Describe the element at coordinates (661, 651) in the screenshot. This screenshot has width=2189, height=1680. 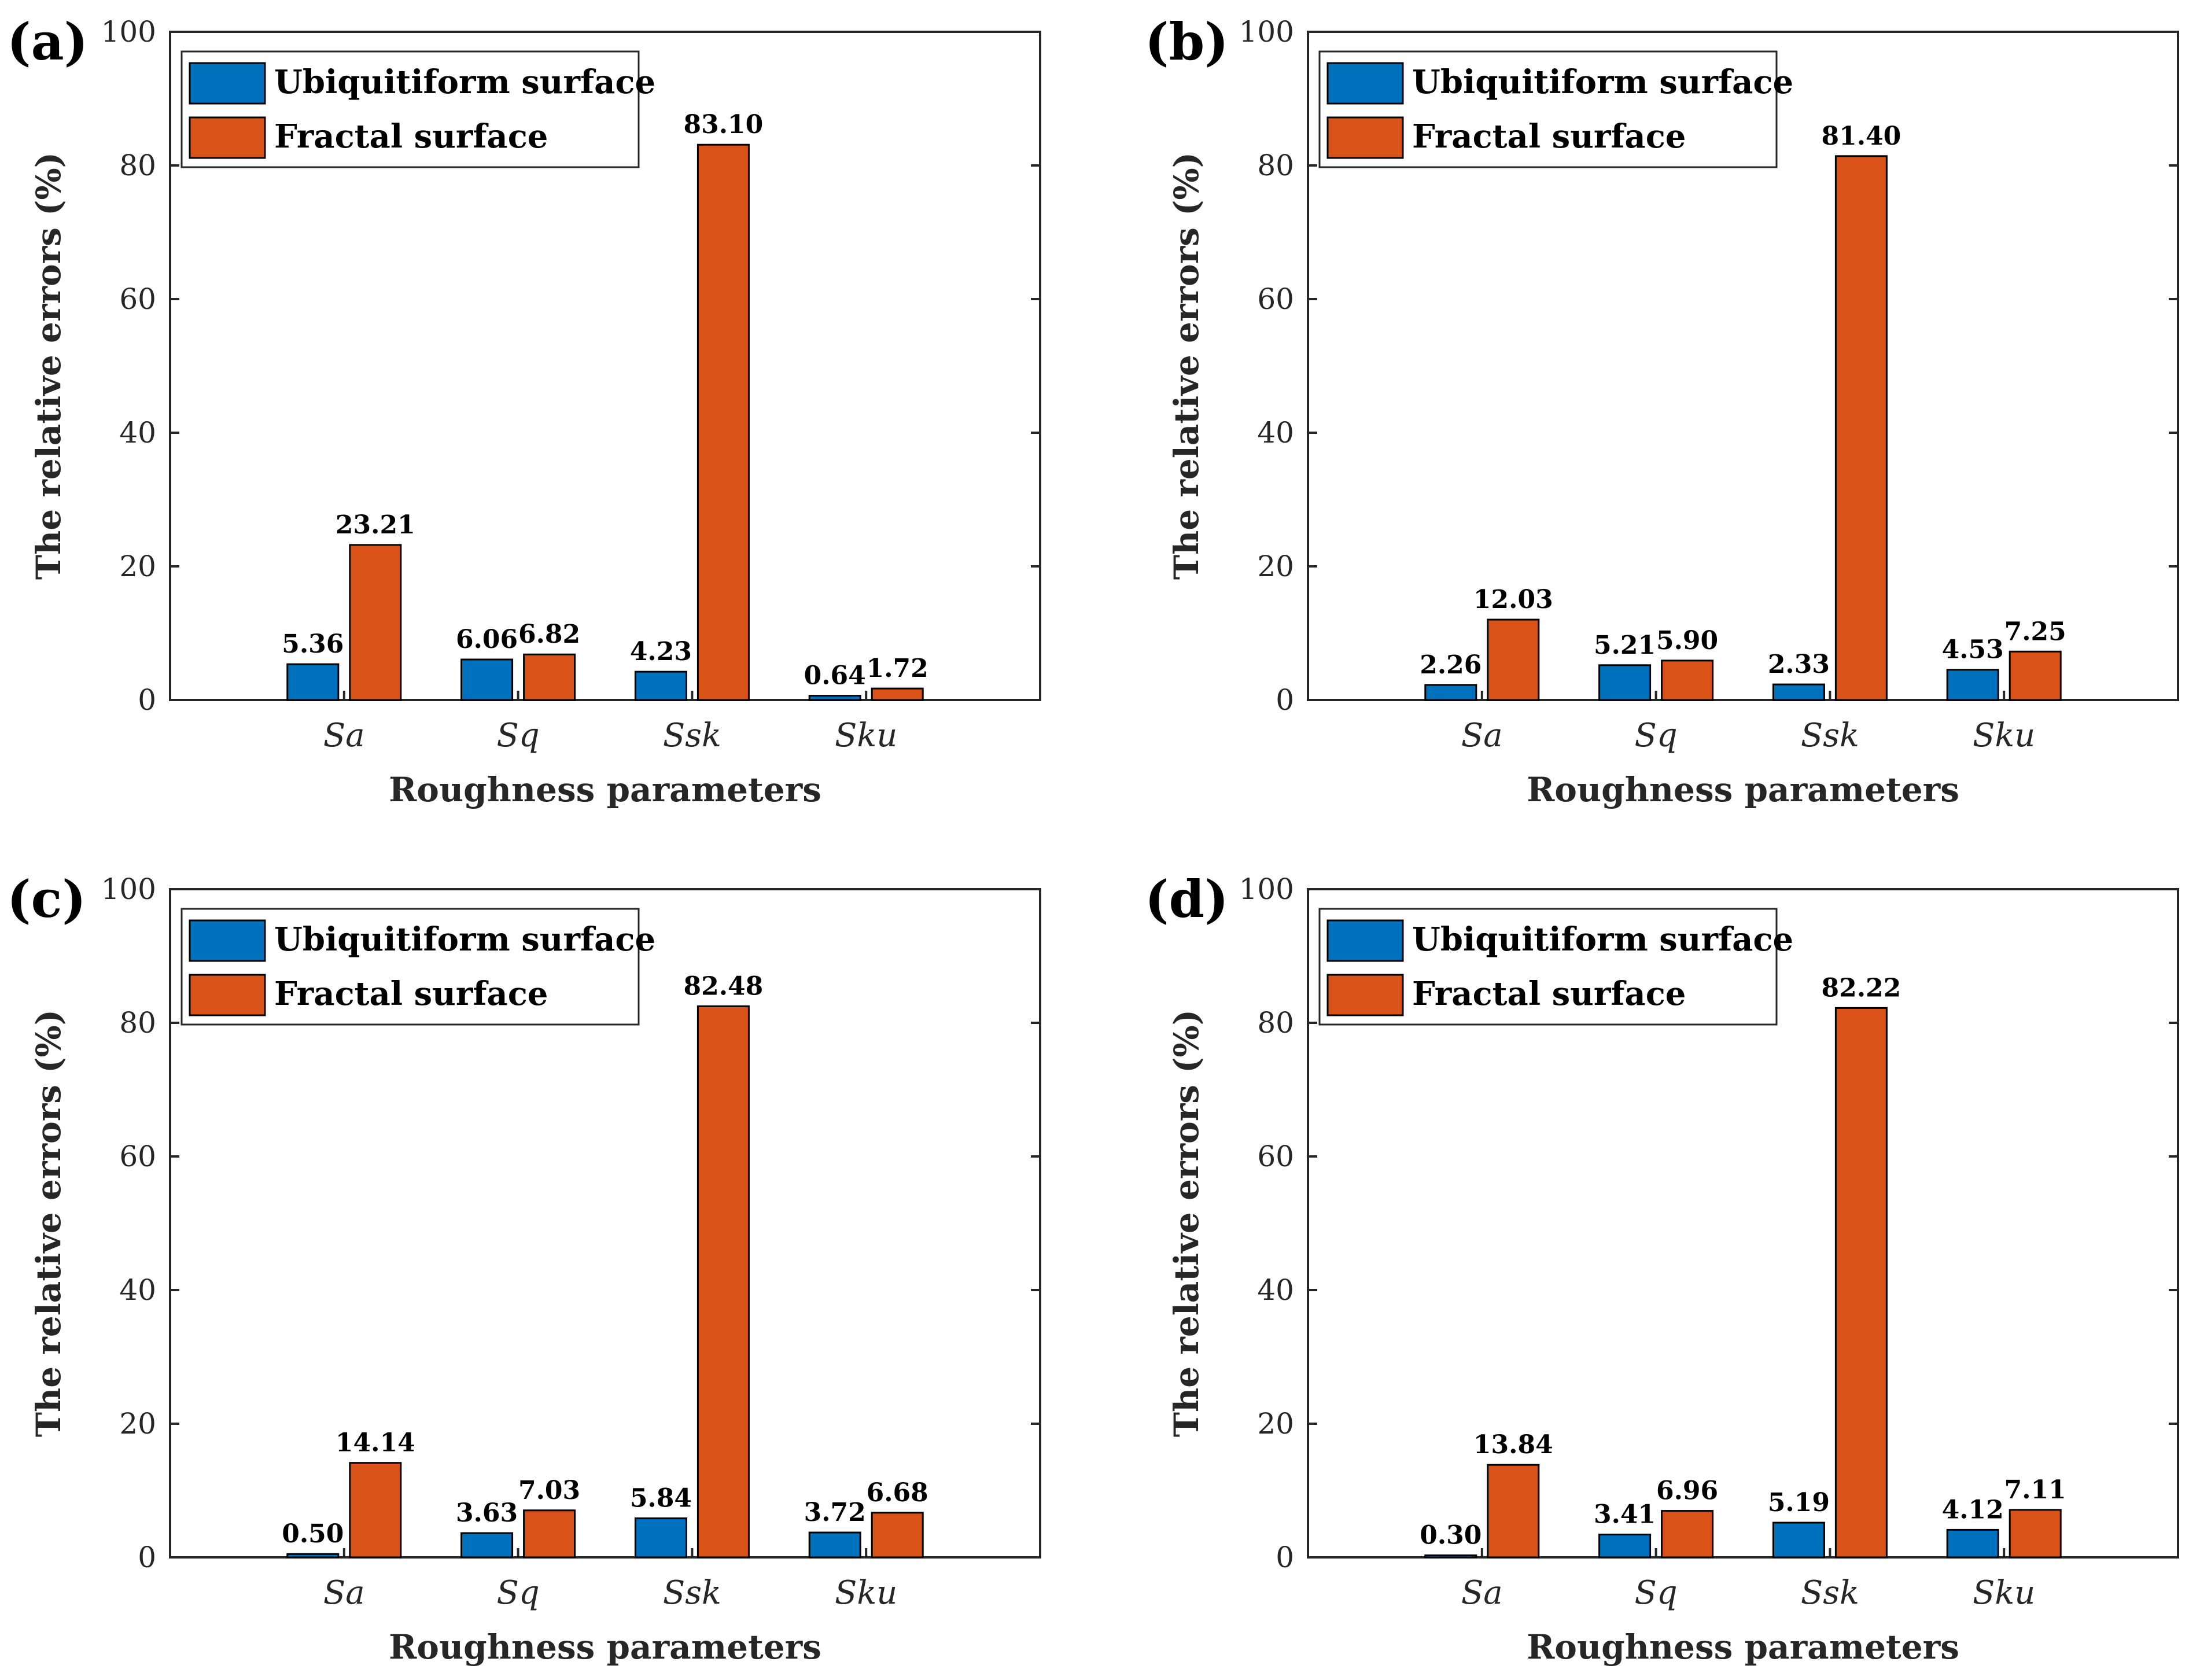
I see `data-label: 4.23` at that location.